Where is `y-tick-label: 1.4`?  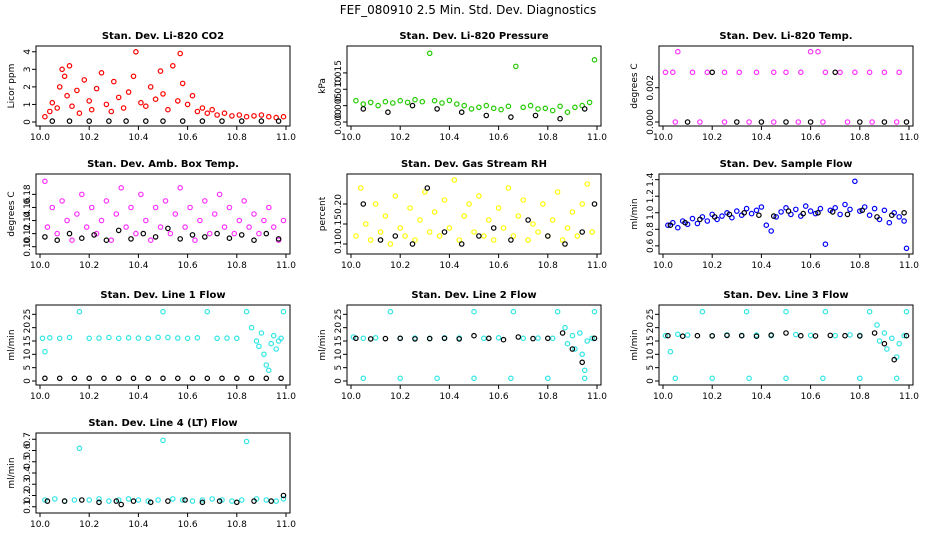
y-tick-label: 1.4 is located at coordinates (651, 179).